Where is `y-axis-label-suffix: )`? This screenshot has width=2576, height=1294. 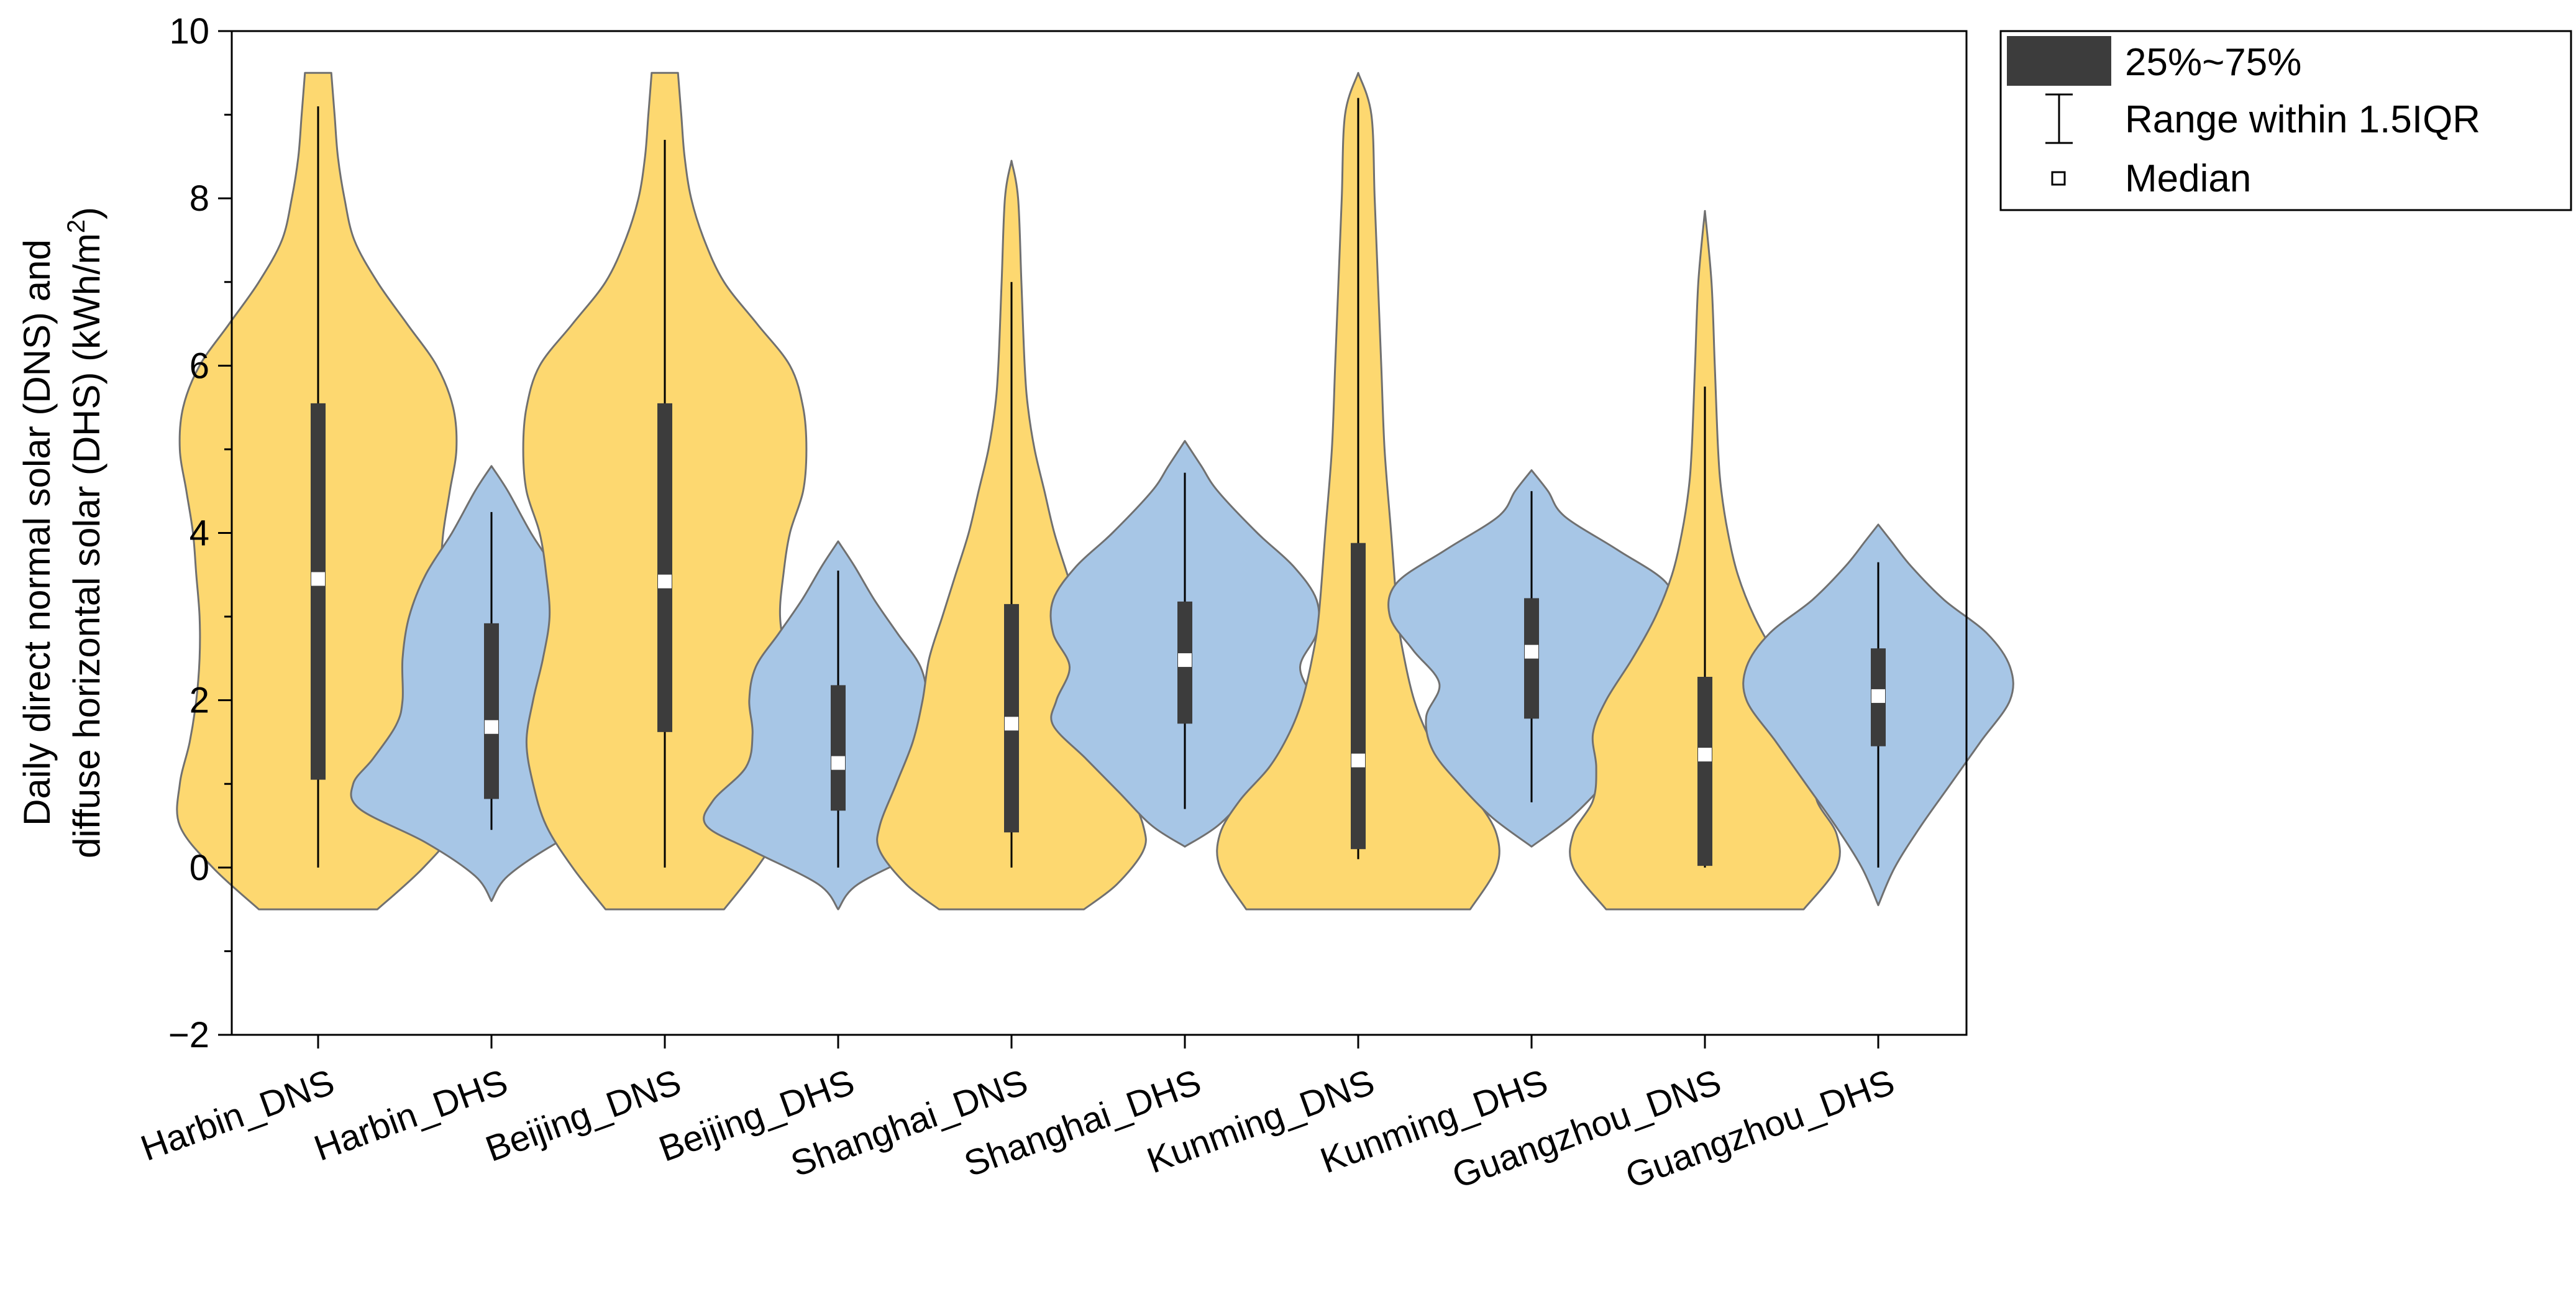 y-axis-label-suffix: ) is located at coordinates (86, 213).